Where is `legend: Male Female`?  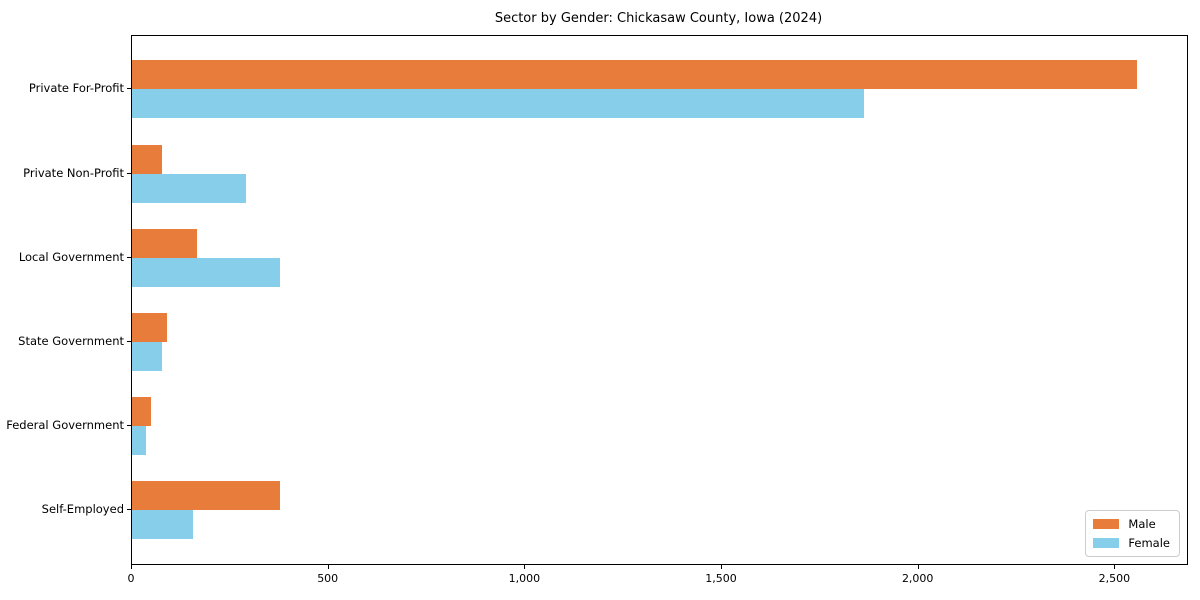 legend: Male Female is located at coordinates (1132, 533).